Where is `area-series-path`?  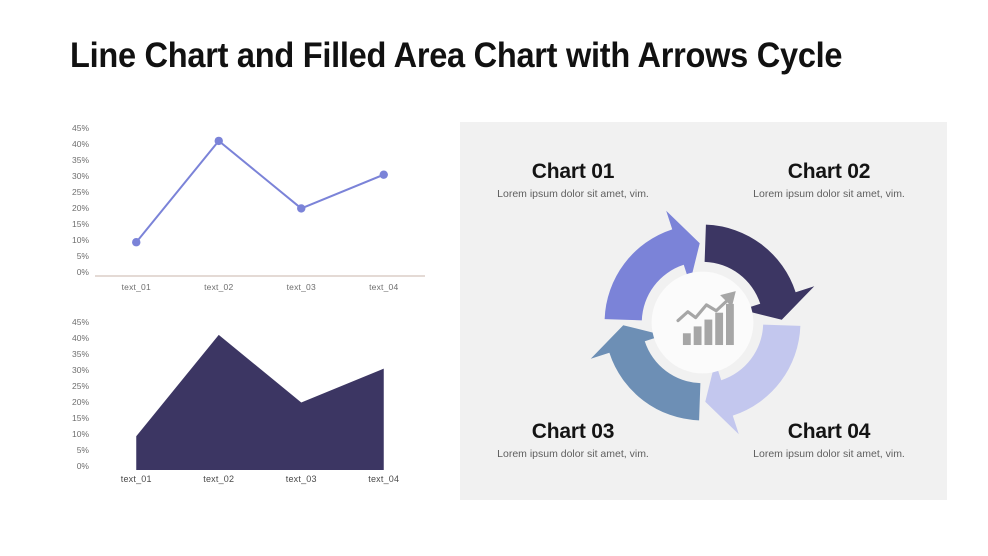 area-series-path is located at coordinates (260, 402).